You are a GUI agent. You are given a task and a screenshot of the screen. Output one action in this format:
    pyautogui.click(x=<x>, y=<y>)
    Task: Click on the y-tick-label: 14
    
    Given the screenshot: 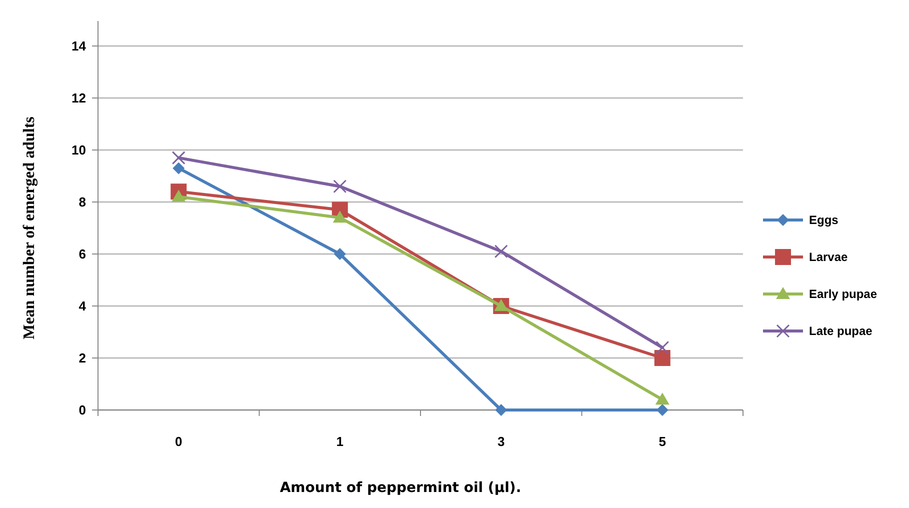 What is the action you would take?
    pyautogui.click(x=79, y=46)
    